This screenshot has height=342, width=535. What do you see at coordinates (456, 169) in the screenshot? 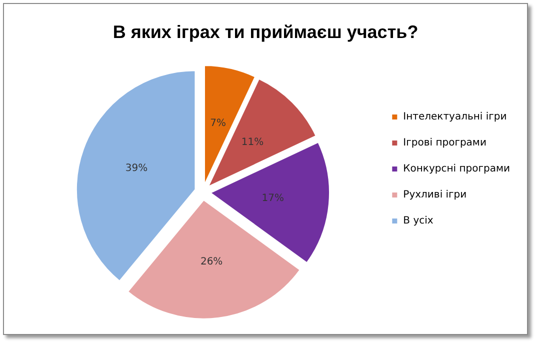
I see `legend-label: Конкурсні програми` at bounding box center [456, 169].